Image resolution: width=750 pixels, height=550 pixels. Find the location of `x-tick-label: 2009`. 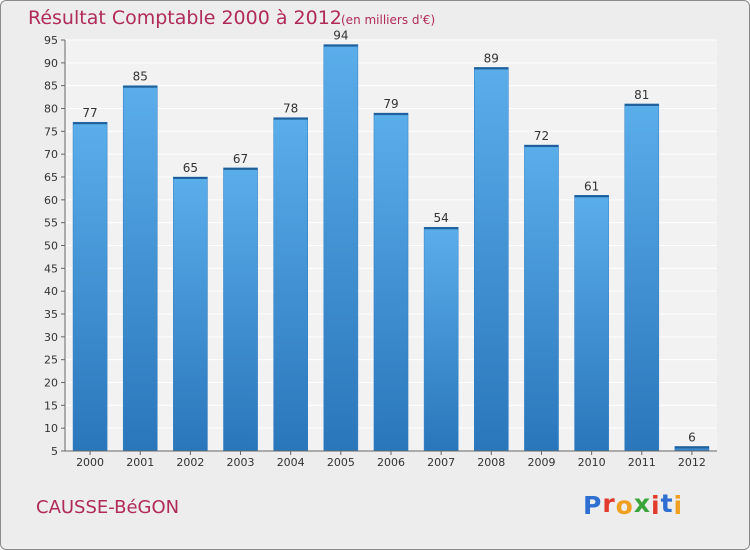

x-tick-label: 2009 is located at coordinates (541, 462).